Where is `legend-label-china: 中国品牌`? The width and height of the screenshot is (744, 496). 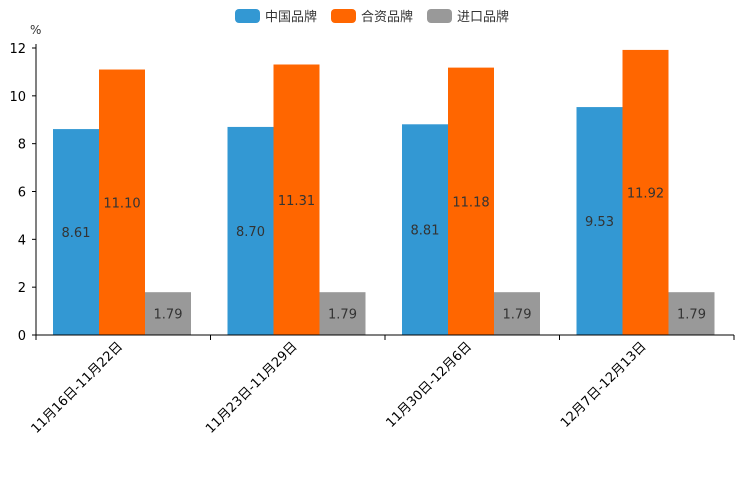
legend-label-china: 中国品牌 is located at coordinates (290, 17).